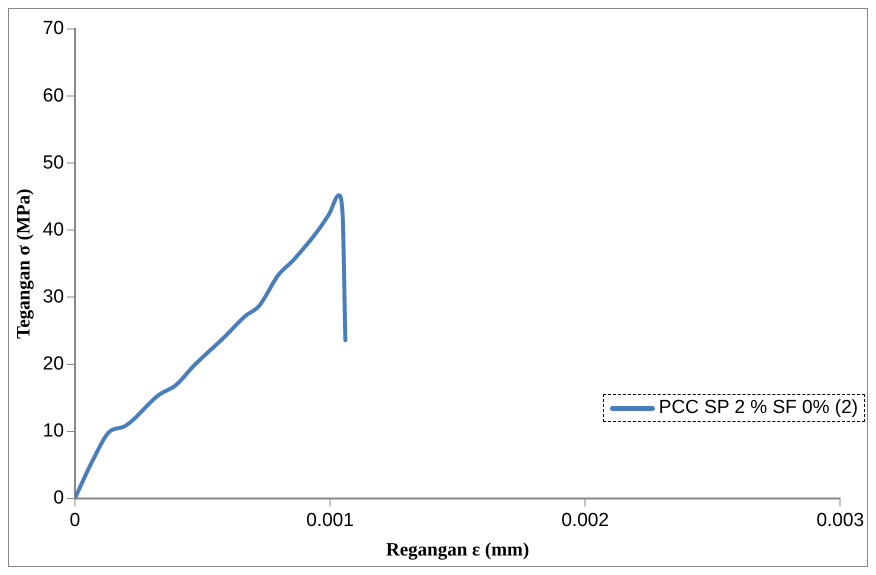  Describe the element at coordinates (53, 163) in the screenshot. I see `y-tick-label: 50` at that location.